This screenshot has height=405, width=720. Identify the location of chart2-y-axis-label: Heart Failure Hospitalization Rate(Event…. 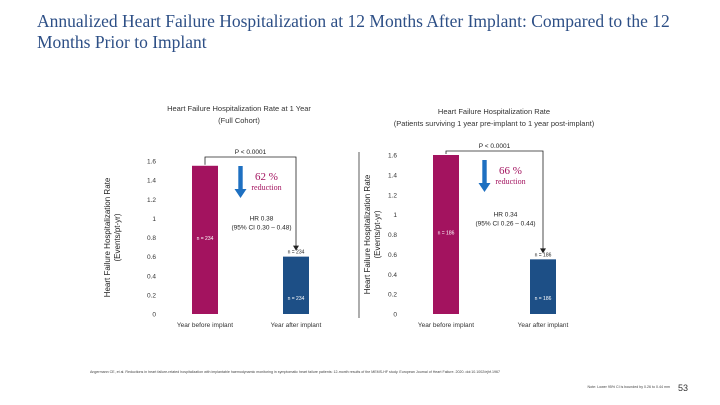
(372, 234).